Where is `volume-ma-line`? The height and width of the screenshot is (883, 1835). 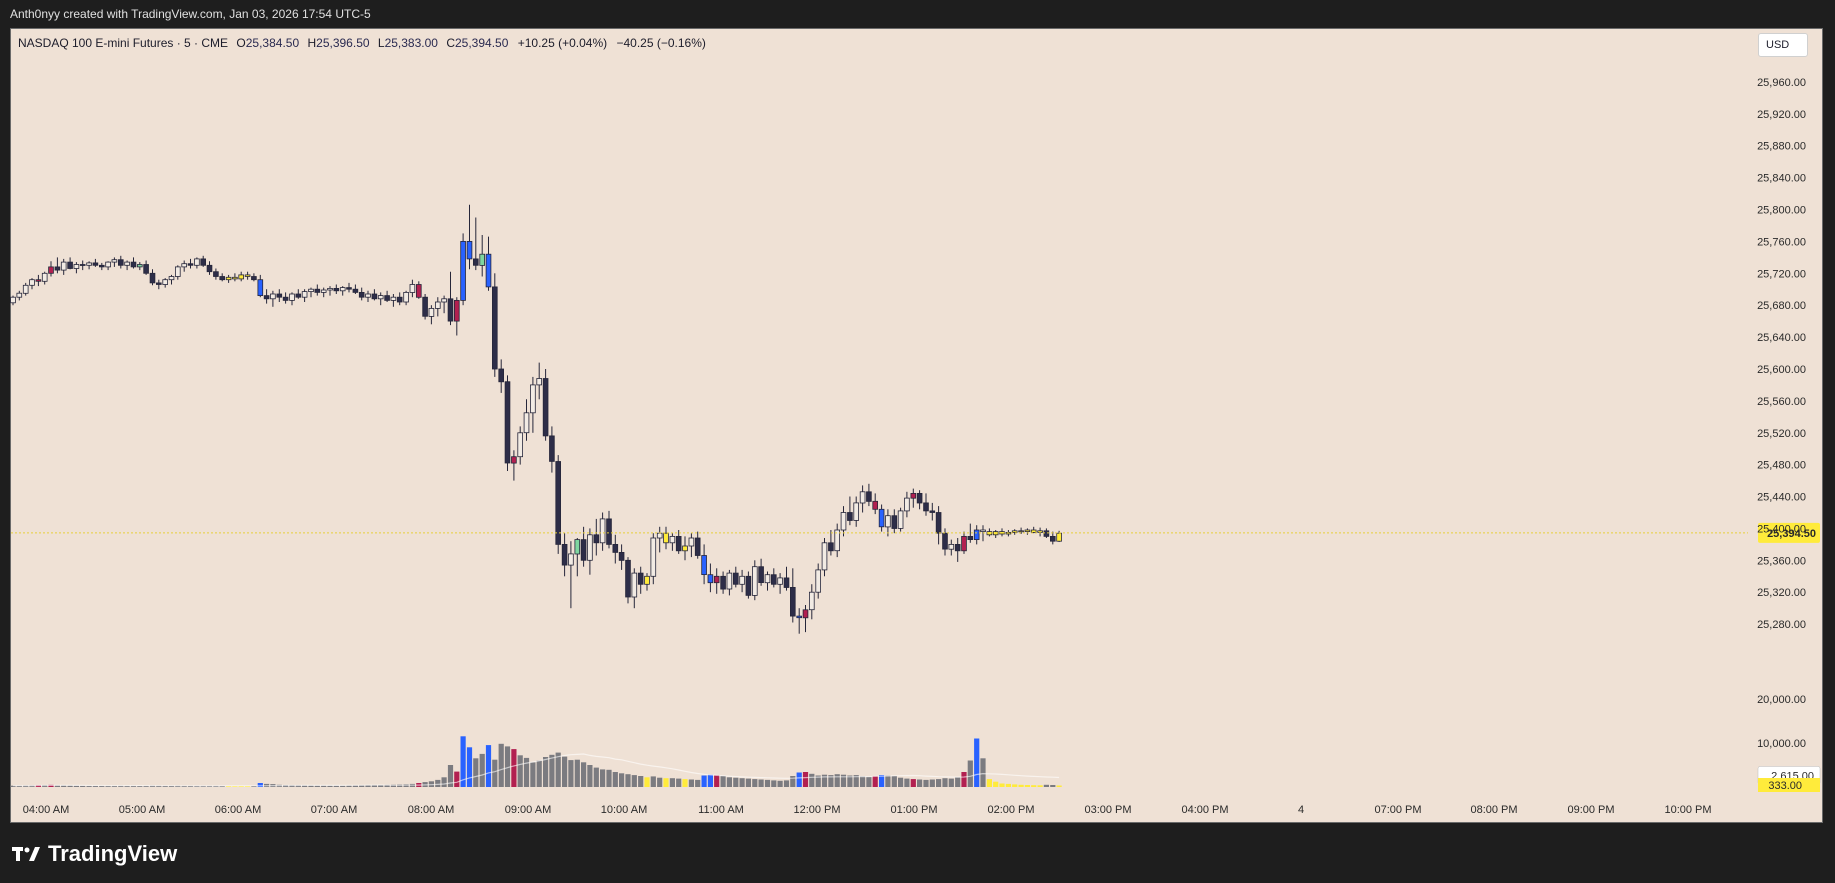
volume-ma-line is located at coordinates (536, 770).